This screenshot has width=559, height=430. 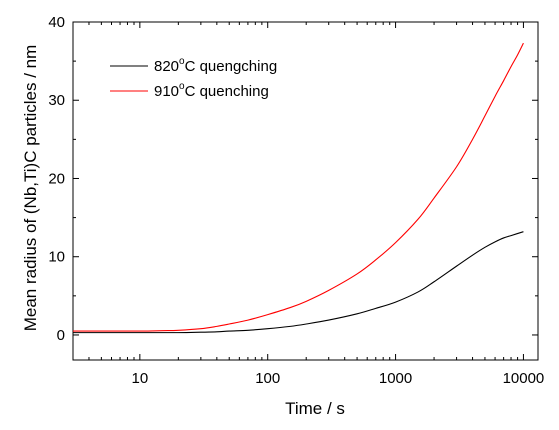 What do you see at coordinates (166, 91) in the screenshot?
I see `legend-label-910-base: 910` at bounding box center [166, 91].